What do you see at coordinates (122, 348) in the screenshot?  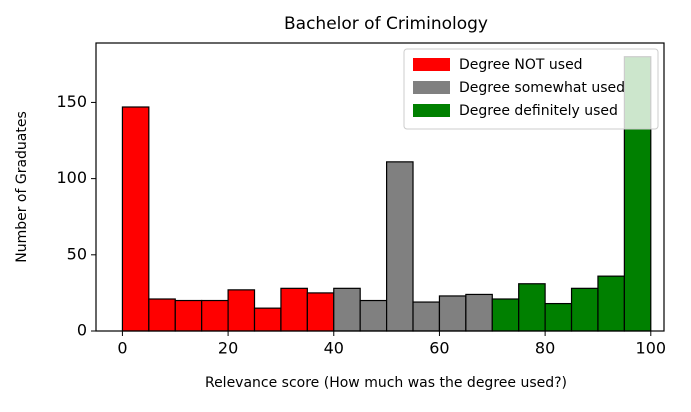 I see `x-tick-label: 0` at bounding box center [122, 348].